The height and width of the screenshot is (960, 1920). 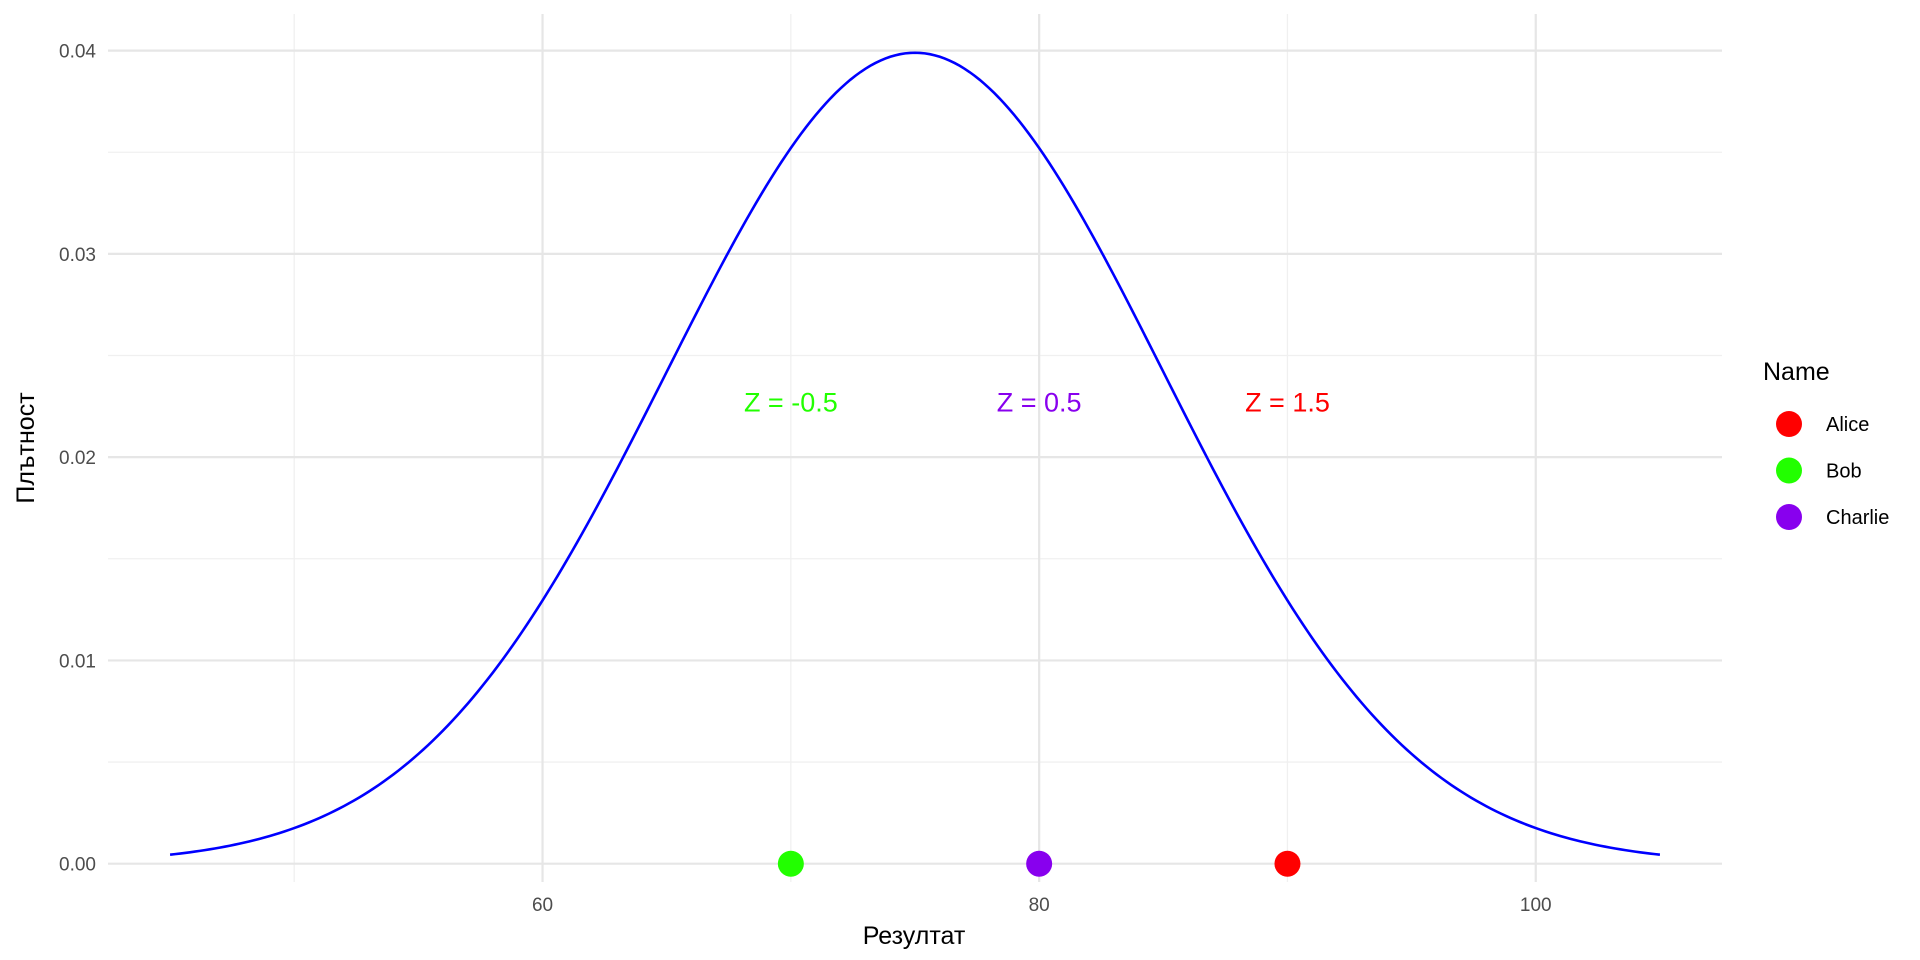 I want to click on x-tick-label: 100, so click(x=1536, y=905).